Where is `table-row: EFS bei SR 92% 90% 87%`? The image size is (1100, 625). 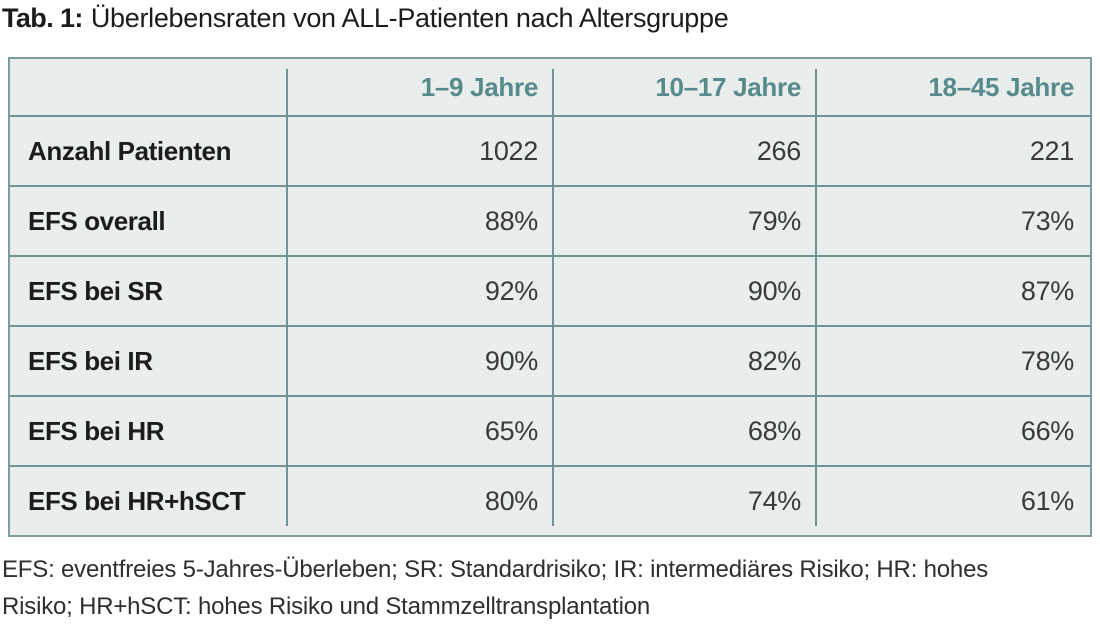
table-row: EFS bei SR 92% 90% 87% is located at coordinates (550, 290).